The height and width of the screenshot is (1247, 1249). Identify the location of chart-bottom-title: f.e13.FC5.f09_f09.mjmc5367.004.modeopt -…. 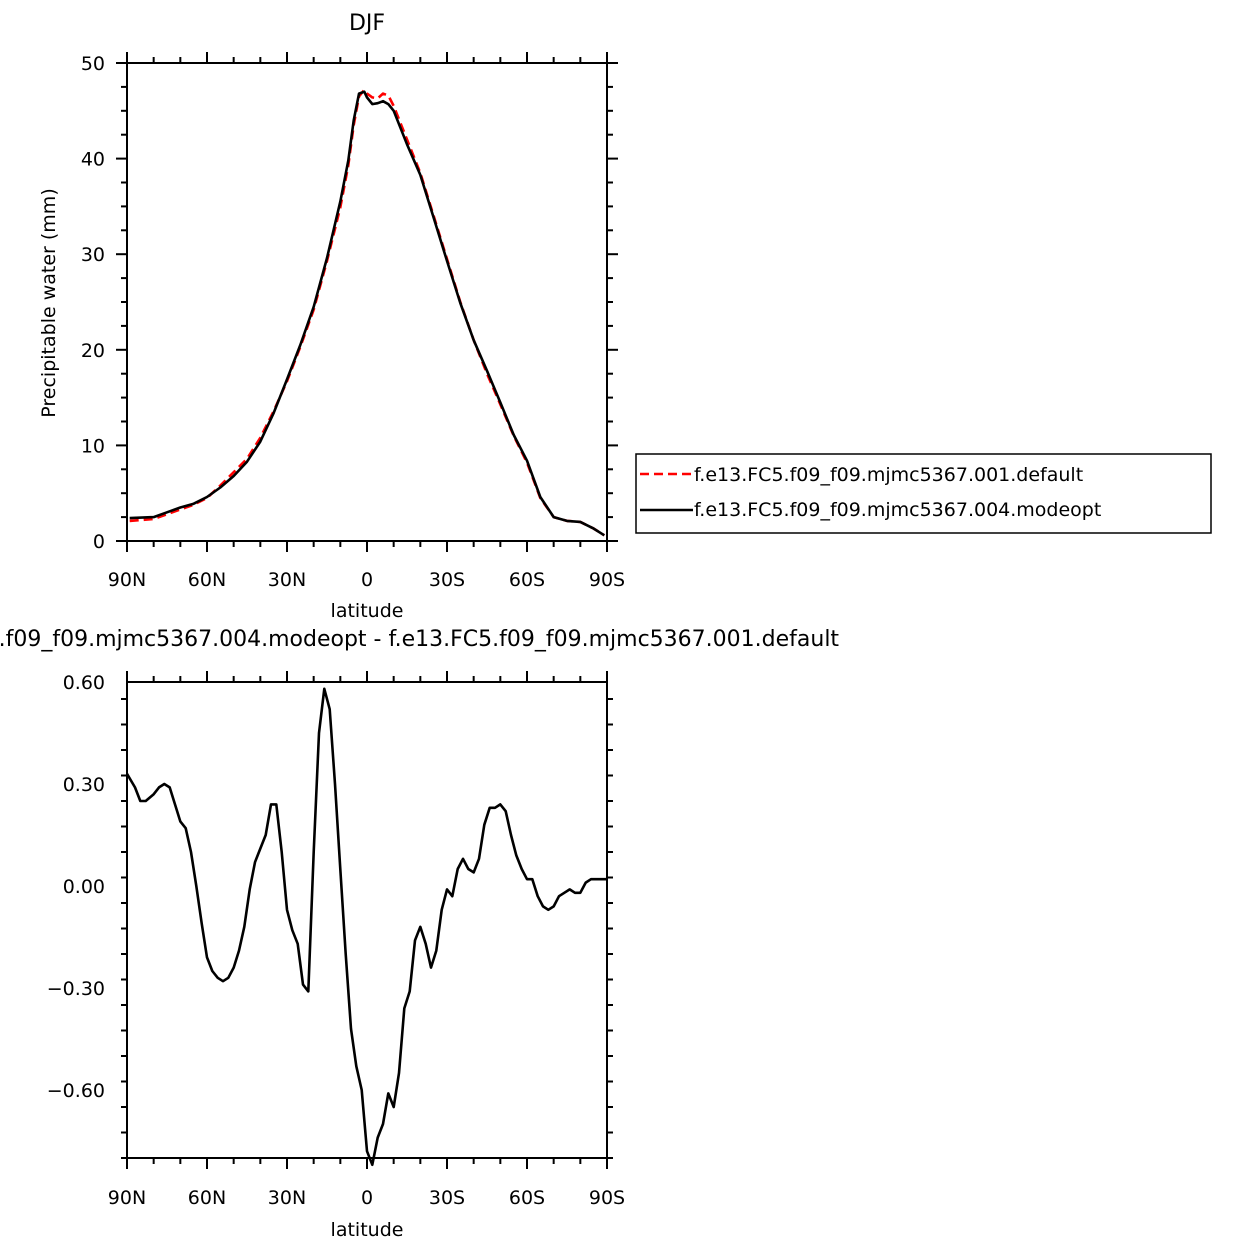
(419, 639).